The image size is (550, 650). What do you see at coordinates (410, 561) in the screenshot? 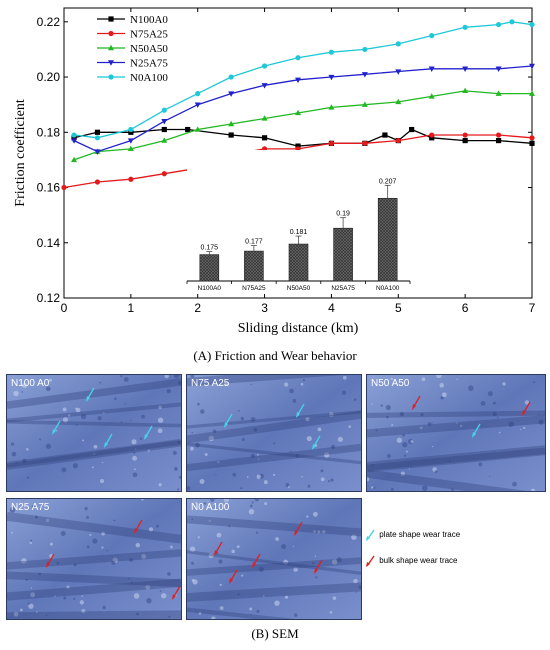
I see `sem-legend-bulk: bulk shape wear trace` at bounding box center [410, 561].